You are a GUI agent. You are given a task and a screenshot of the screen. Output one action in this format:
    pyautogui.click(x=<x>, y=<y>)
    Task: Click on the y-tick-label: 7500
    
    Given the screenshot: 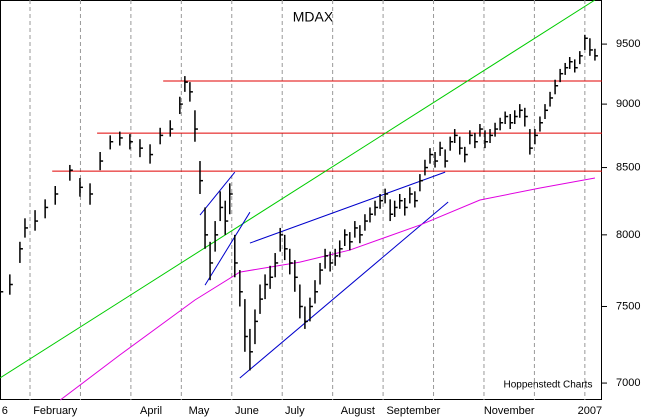 What is the action you would take?
    pyautogui.click(x=628, y=306)
    